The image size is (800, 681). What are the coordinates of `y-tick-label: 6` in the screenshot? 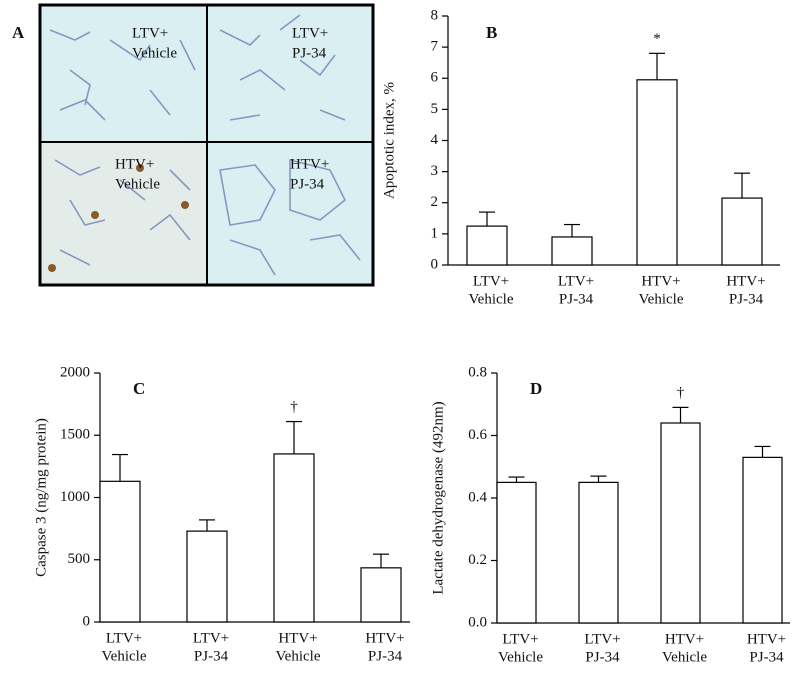 It's located at (435, 78).